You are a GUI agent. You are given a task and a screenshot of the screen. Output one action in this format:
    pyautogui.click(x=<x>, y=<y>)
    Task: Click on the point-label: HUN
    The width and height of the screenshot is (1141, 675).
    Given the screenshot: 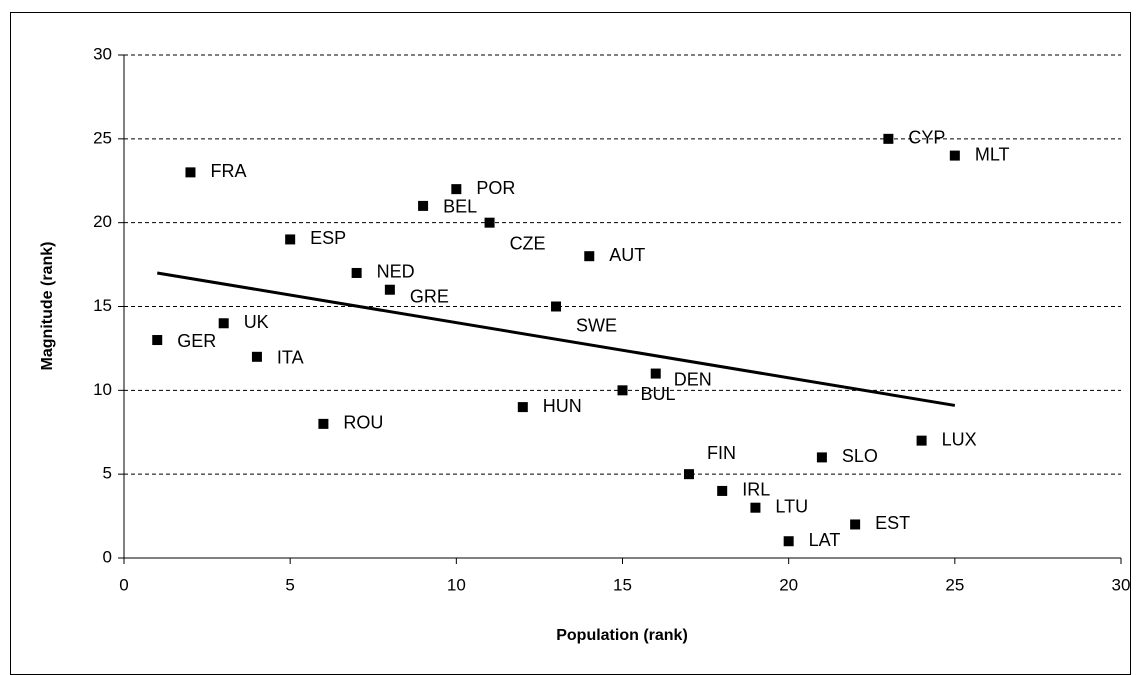 What is the action you would take?
    pyautogui.click(x=562, y=406)
    